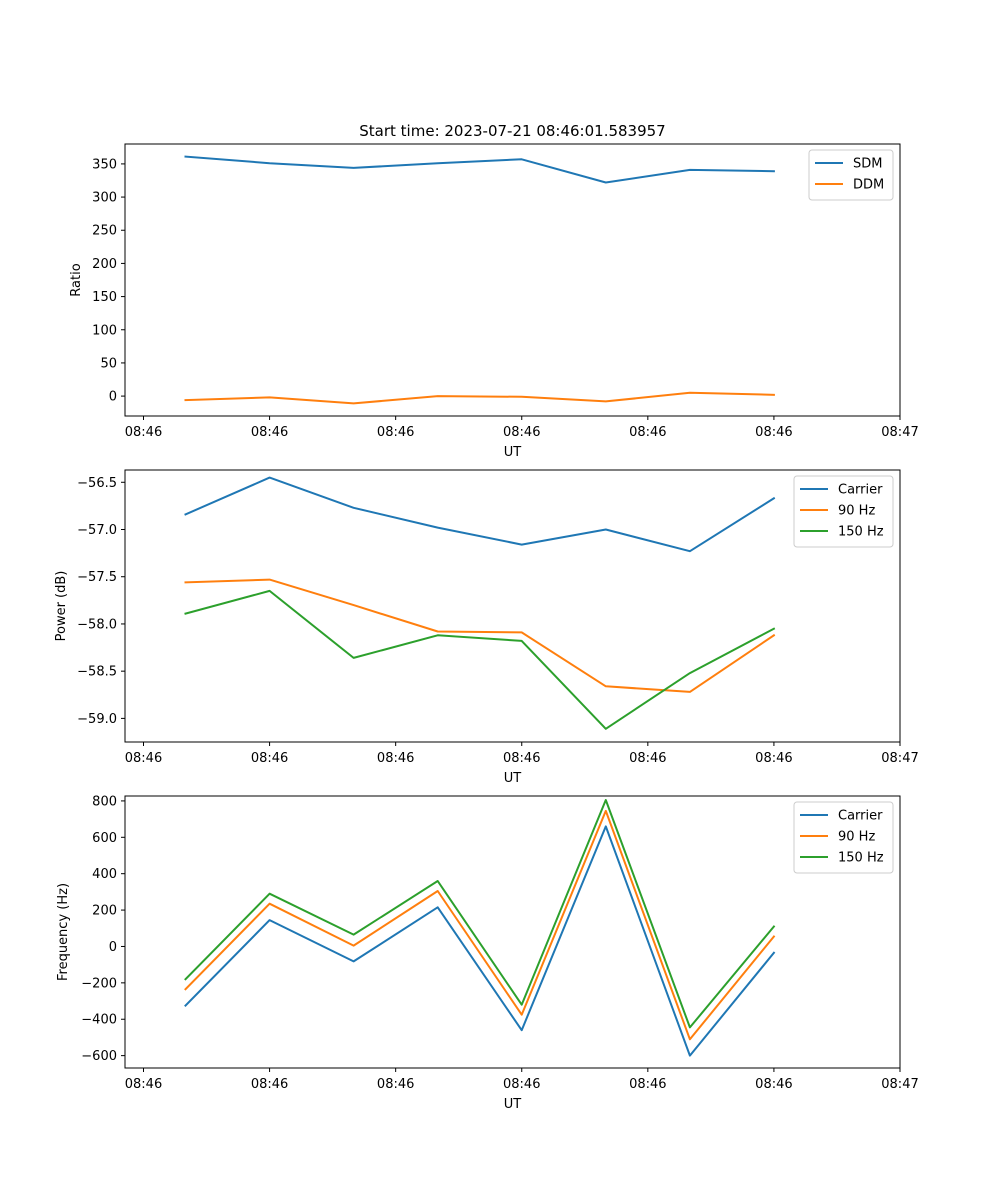 This screenshot has width=1000, height=1200. What do you see at coordinates (480, 914) in the screenshot?
I see `frequency-series-150-hz-line` at bounding box center [480, 914].